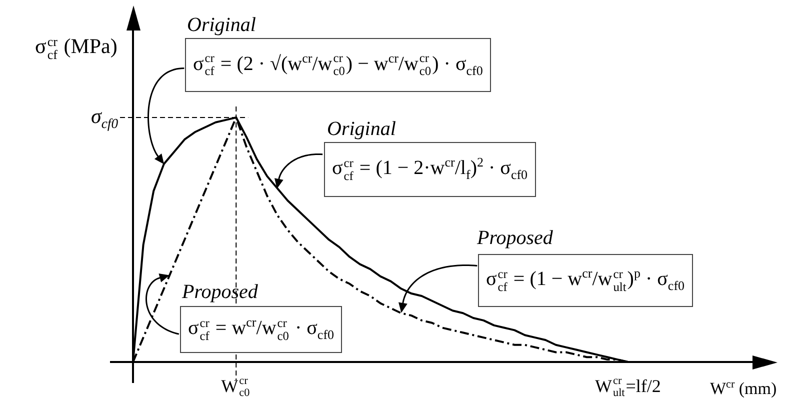 This screenshot has width=792, height=409. I want to click on text: σ$_{cf}$$^{cr}$ = (2 · √(w$^{cr}$/w$_{c0}$$^{cr}$) − w$^{cr}$/w$_{c0}$$^{cr}$) · σ$_{cf0}$, so click(338, 64).